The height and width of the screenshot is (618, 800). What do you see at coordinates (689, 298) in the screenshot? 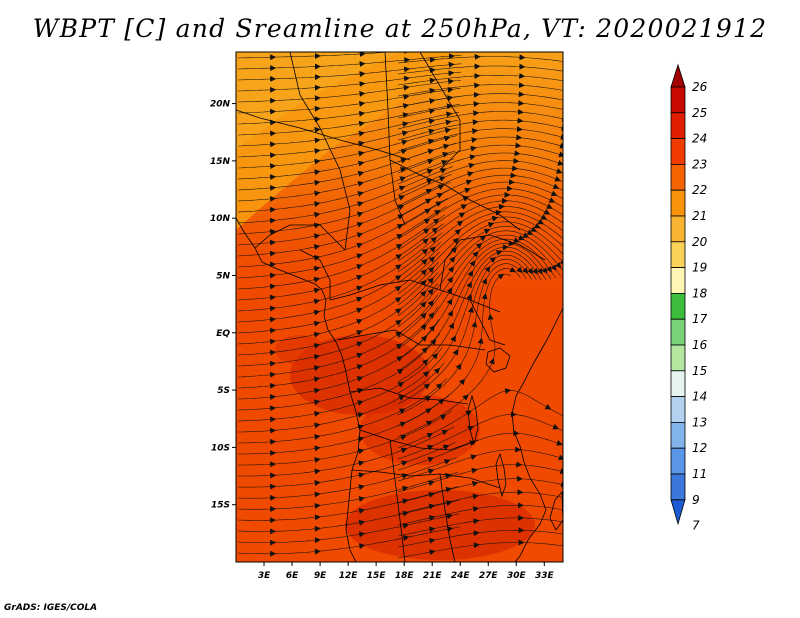
I see `colorbar: 26 25 24 23 22 21 20 19 18 17 16 15 14 13 12 11 9 7` at bounding box center [689, 298].